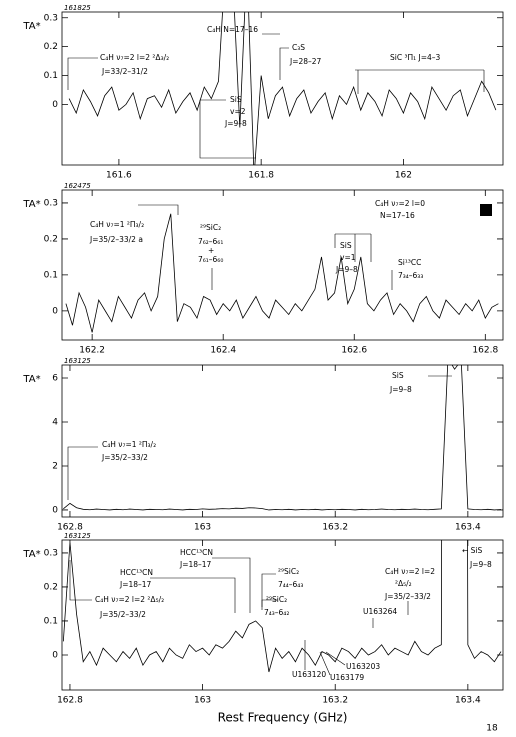 The width and height of the screenshot is (516, 737). Describe the element at coordinates (397, 215) in the screenshot. I see `annotation: N=17–16` at that location.